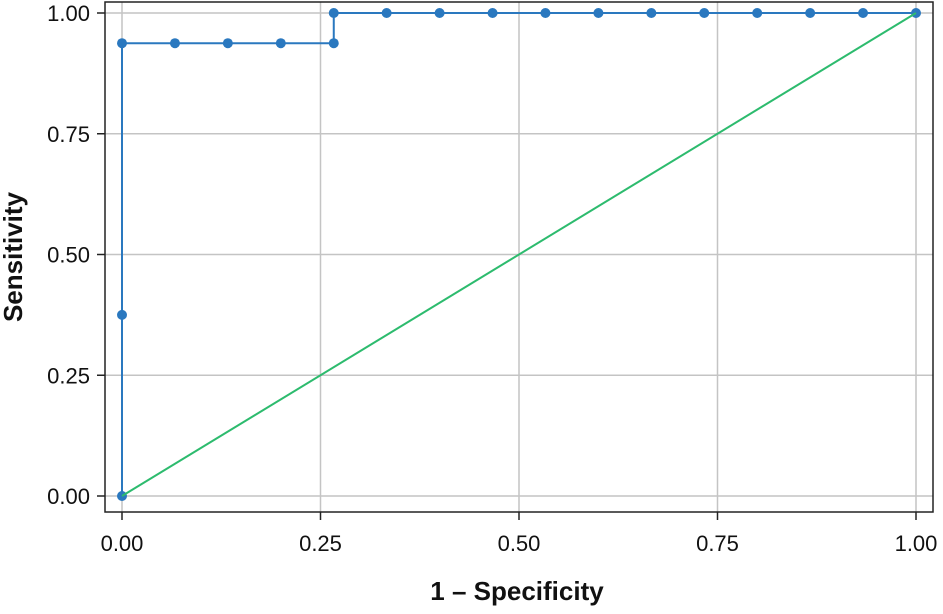 The height and width of the screenshot is (614, 943). I want to click on x-axis-title: 1 – Specificity, so click(517, 591).